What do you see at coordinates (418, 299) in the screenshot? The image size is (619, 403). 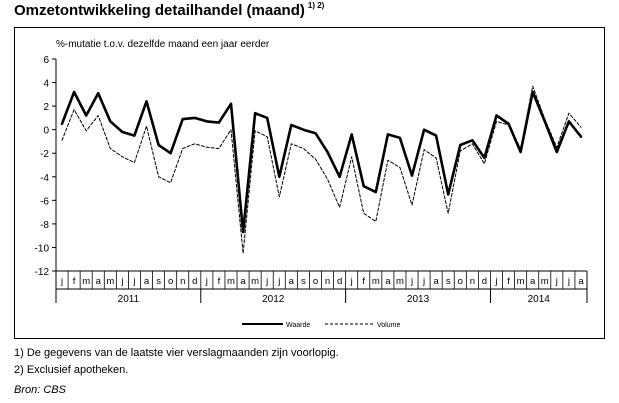 I see `year-label: 2013` at bounding box center [418, 299].